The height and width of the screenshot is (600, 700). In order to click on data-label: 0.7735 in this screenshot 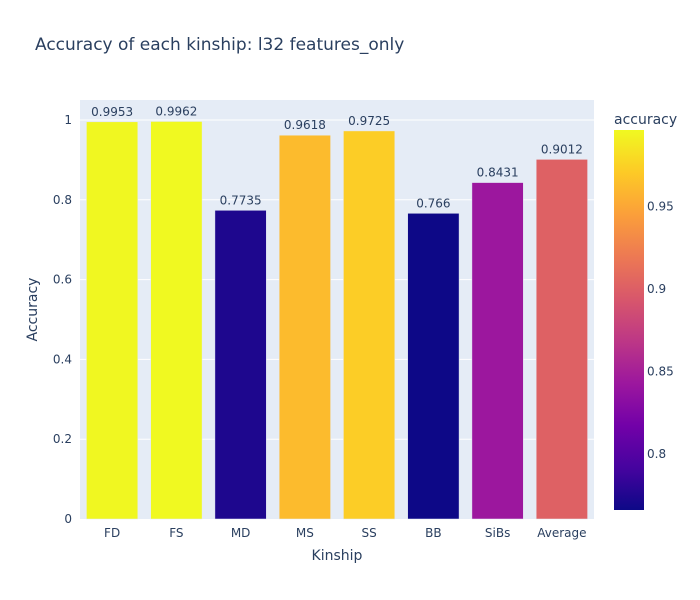, I will do `click(241, 200)`.